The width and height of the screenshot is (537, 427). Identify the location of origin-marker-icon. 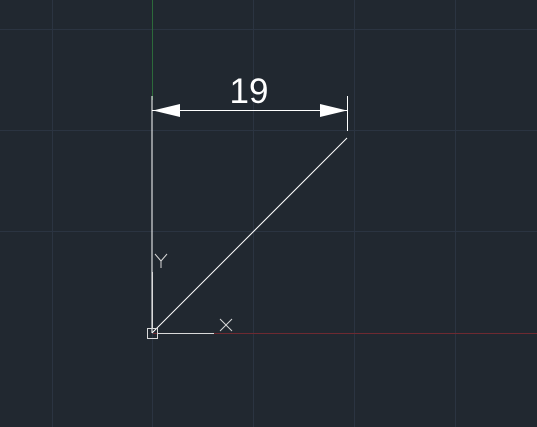
(152, 333).